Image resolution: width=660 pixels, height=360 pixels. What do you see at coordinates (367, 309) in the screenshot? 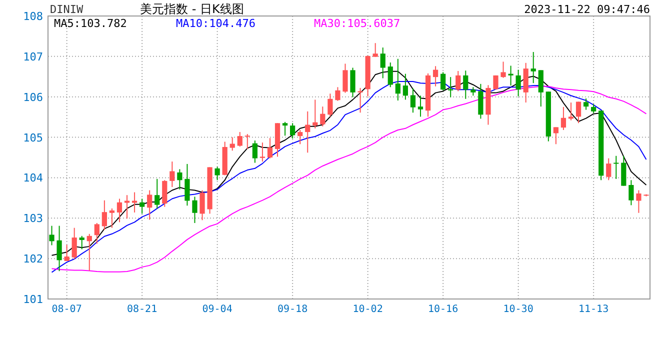
I see `x-tick-label: 10-02` at bounding box center [367, 309].